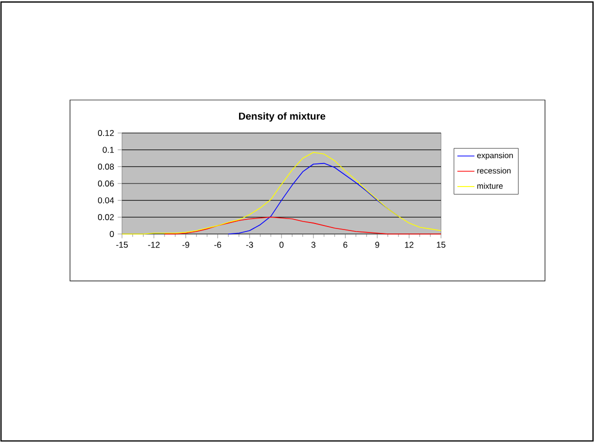 This screenshot has width=594, height=444. Describe the element at coordinates (108, 149) in the screenshot. I see `y-tick-label: 0.1` at that location.